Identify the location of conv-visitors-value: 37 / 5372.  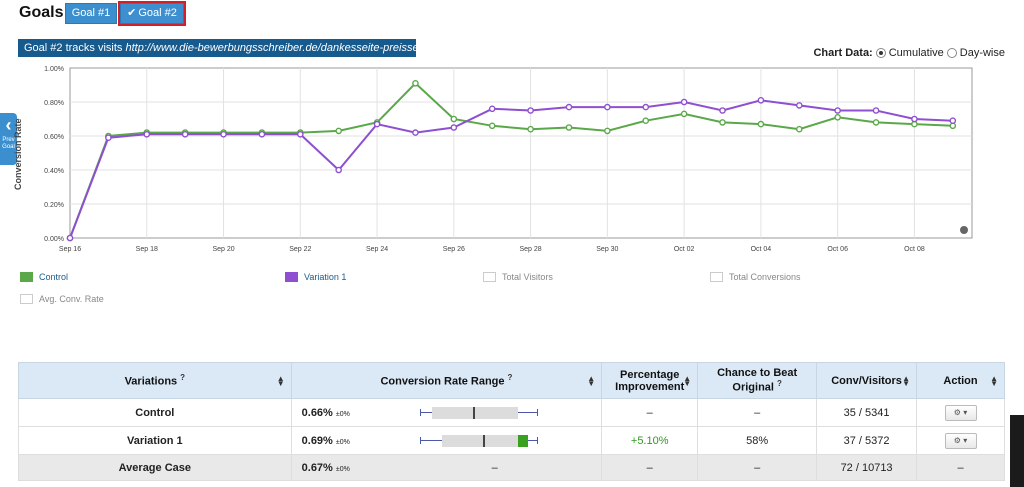
(867, 440).